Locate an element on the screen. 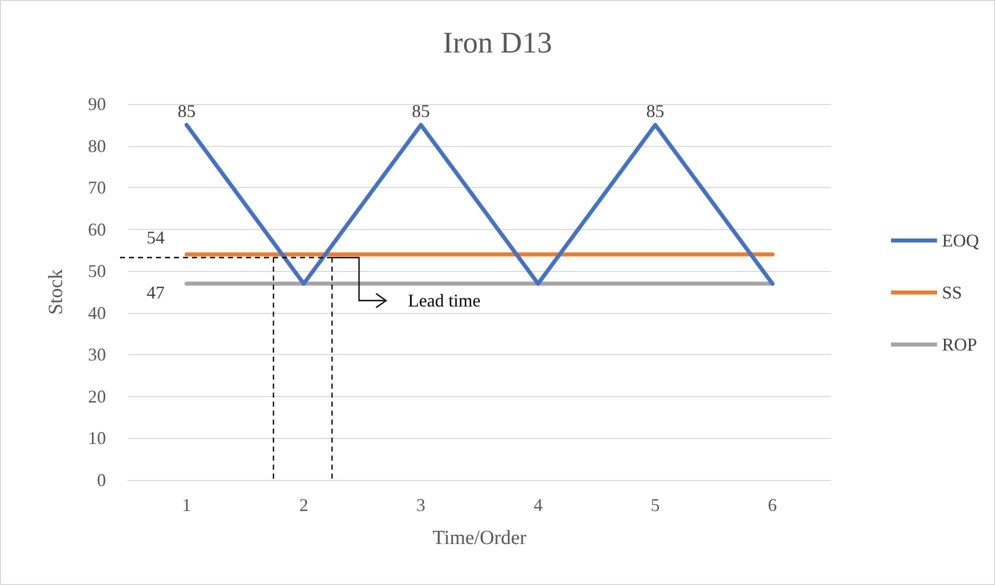 The height and width of the screenshot is (585, 995). y-tick-label: 20 is located at coordinates (97, 396).